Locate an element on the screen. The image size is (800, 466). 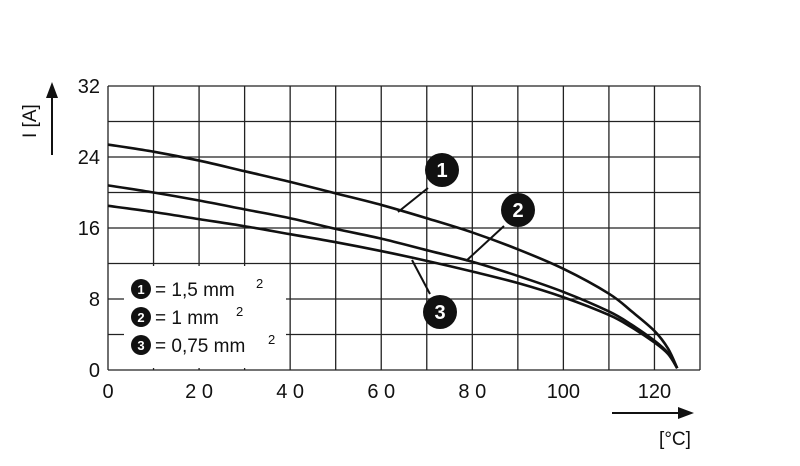
y-tick-label: 8 is located at coordinates (94, 300).